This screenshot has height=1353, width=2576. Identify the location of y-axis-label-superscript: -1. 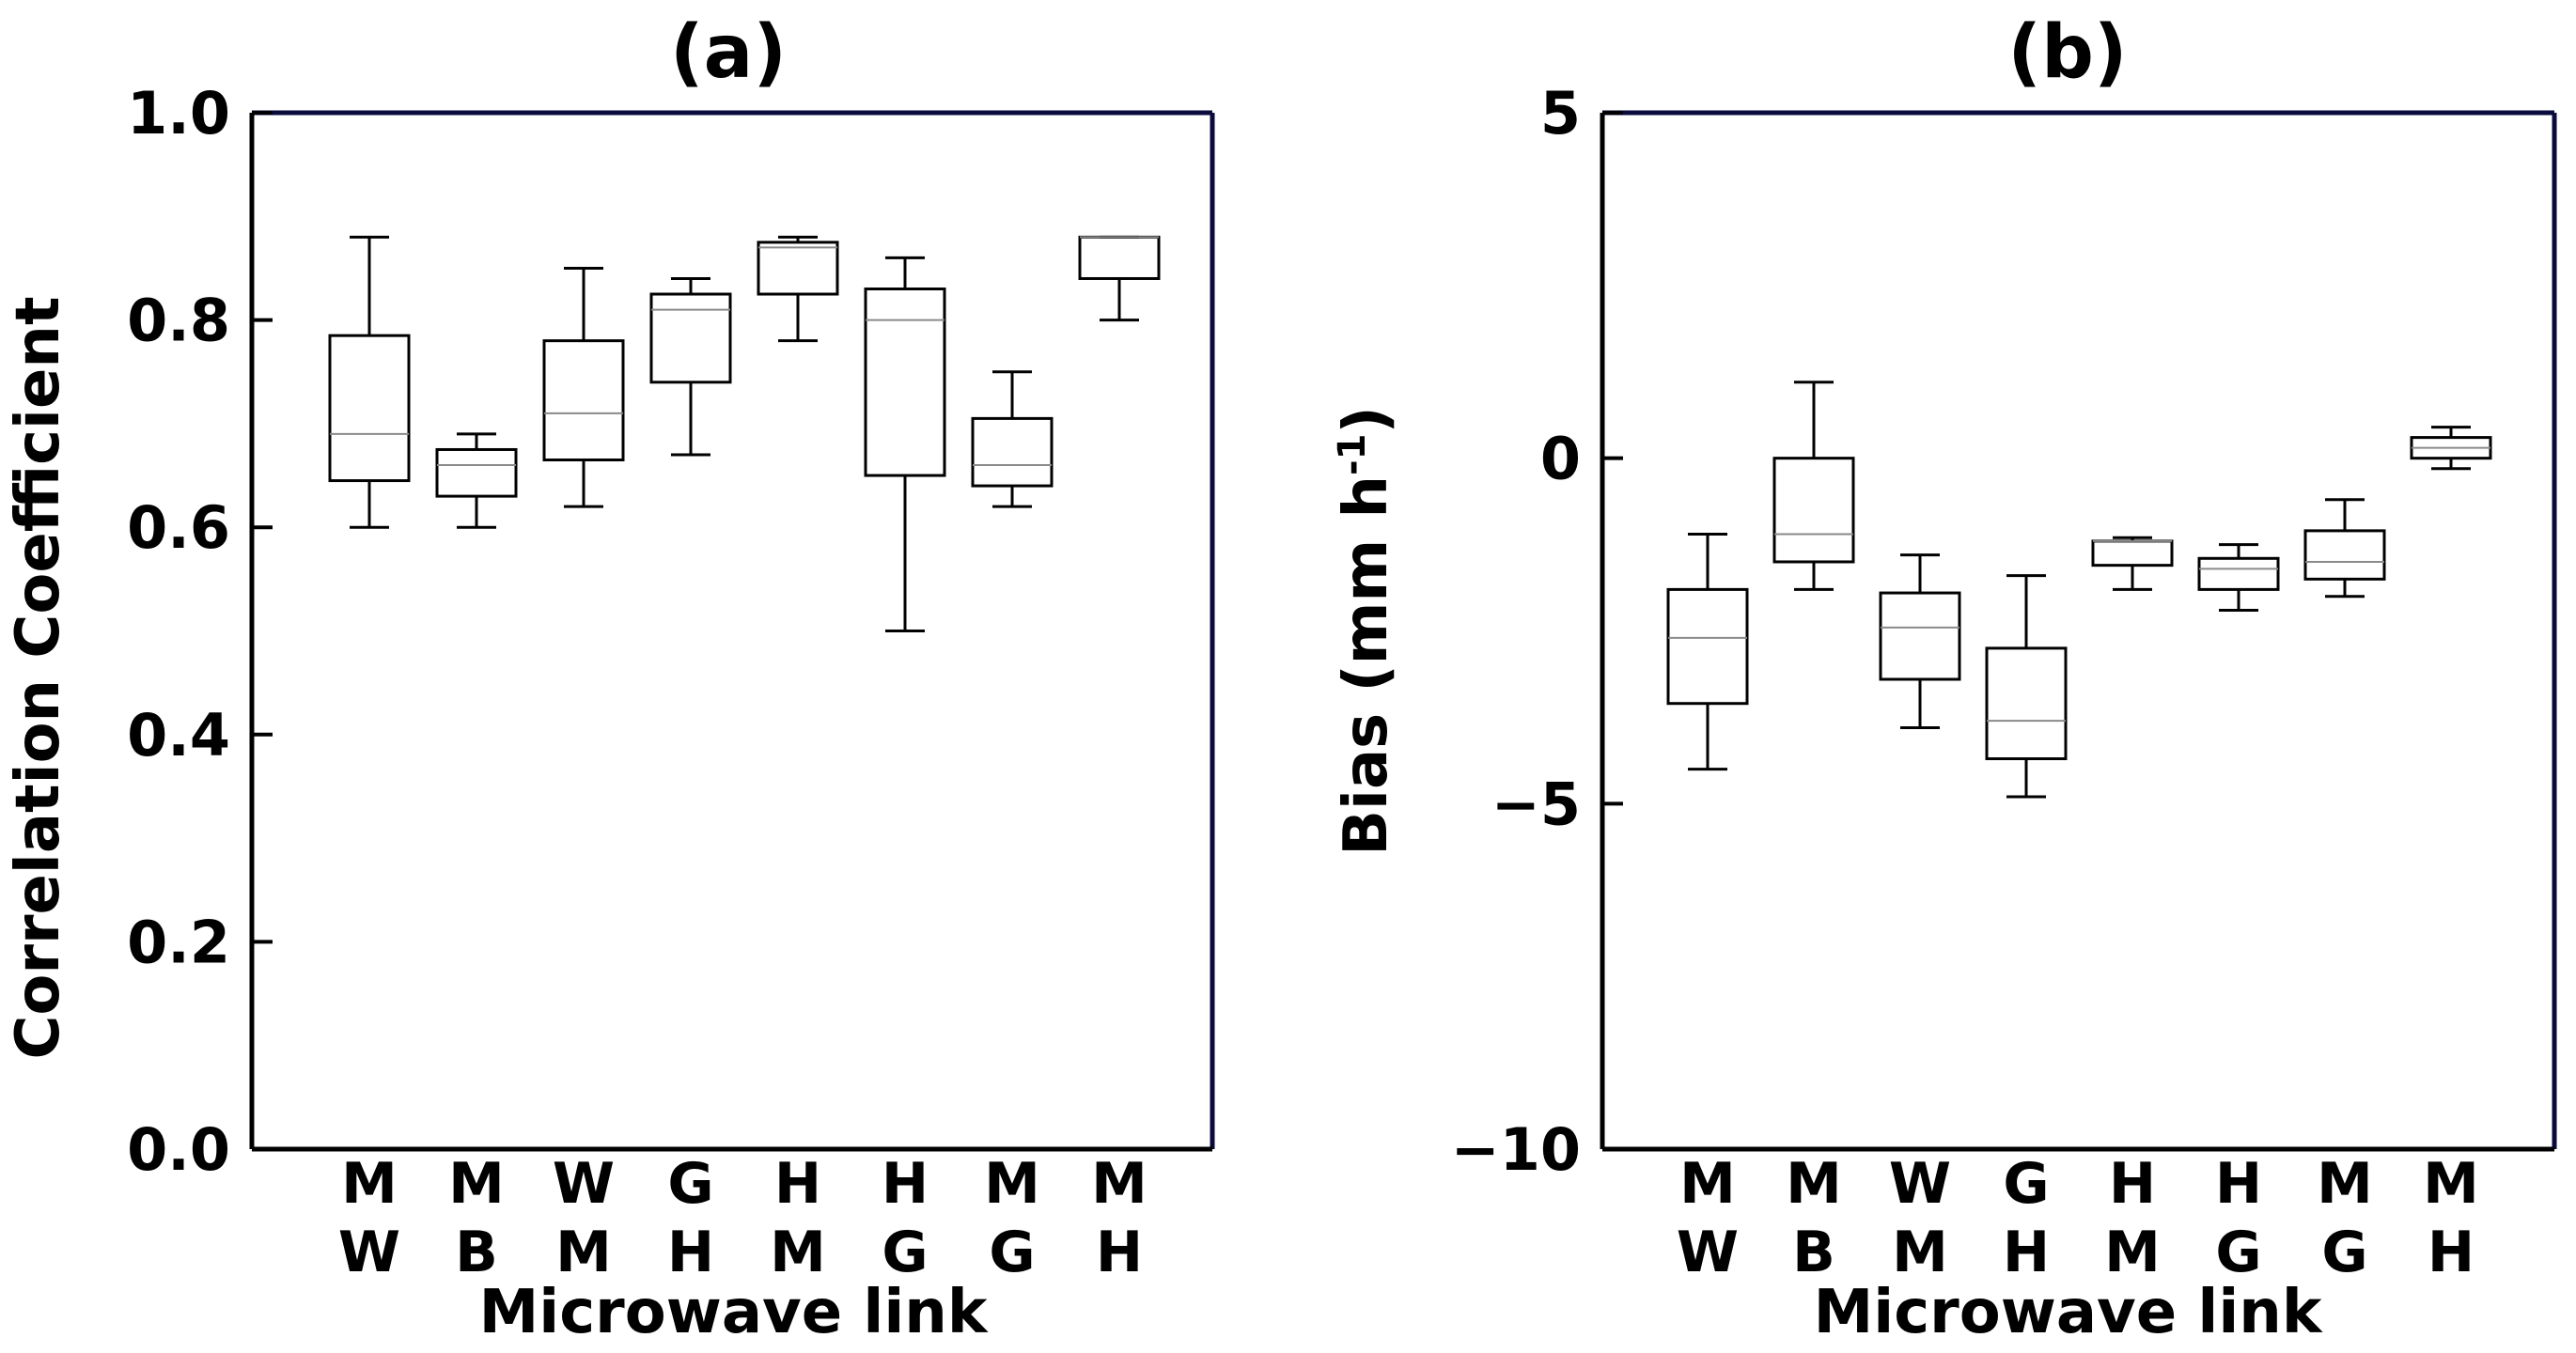
(1352, 454).